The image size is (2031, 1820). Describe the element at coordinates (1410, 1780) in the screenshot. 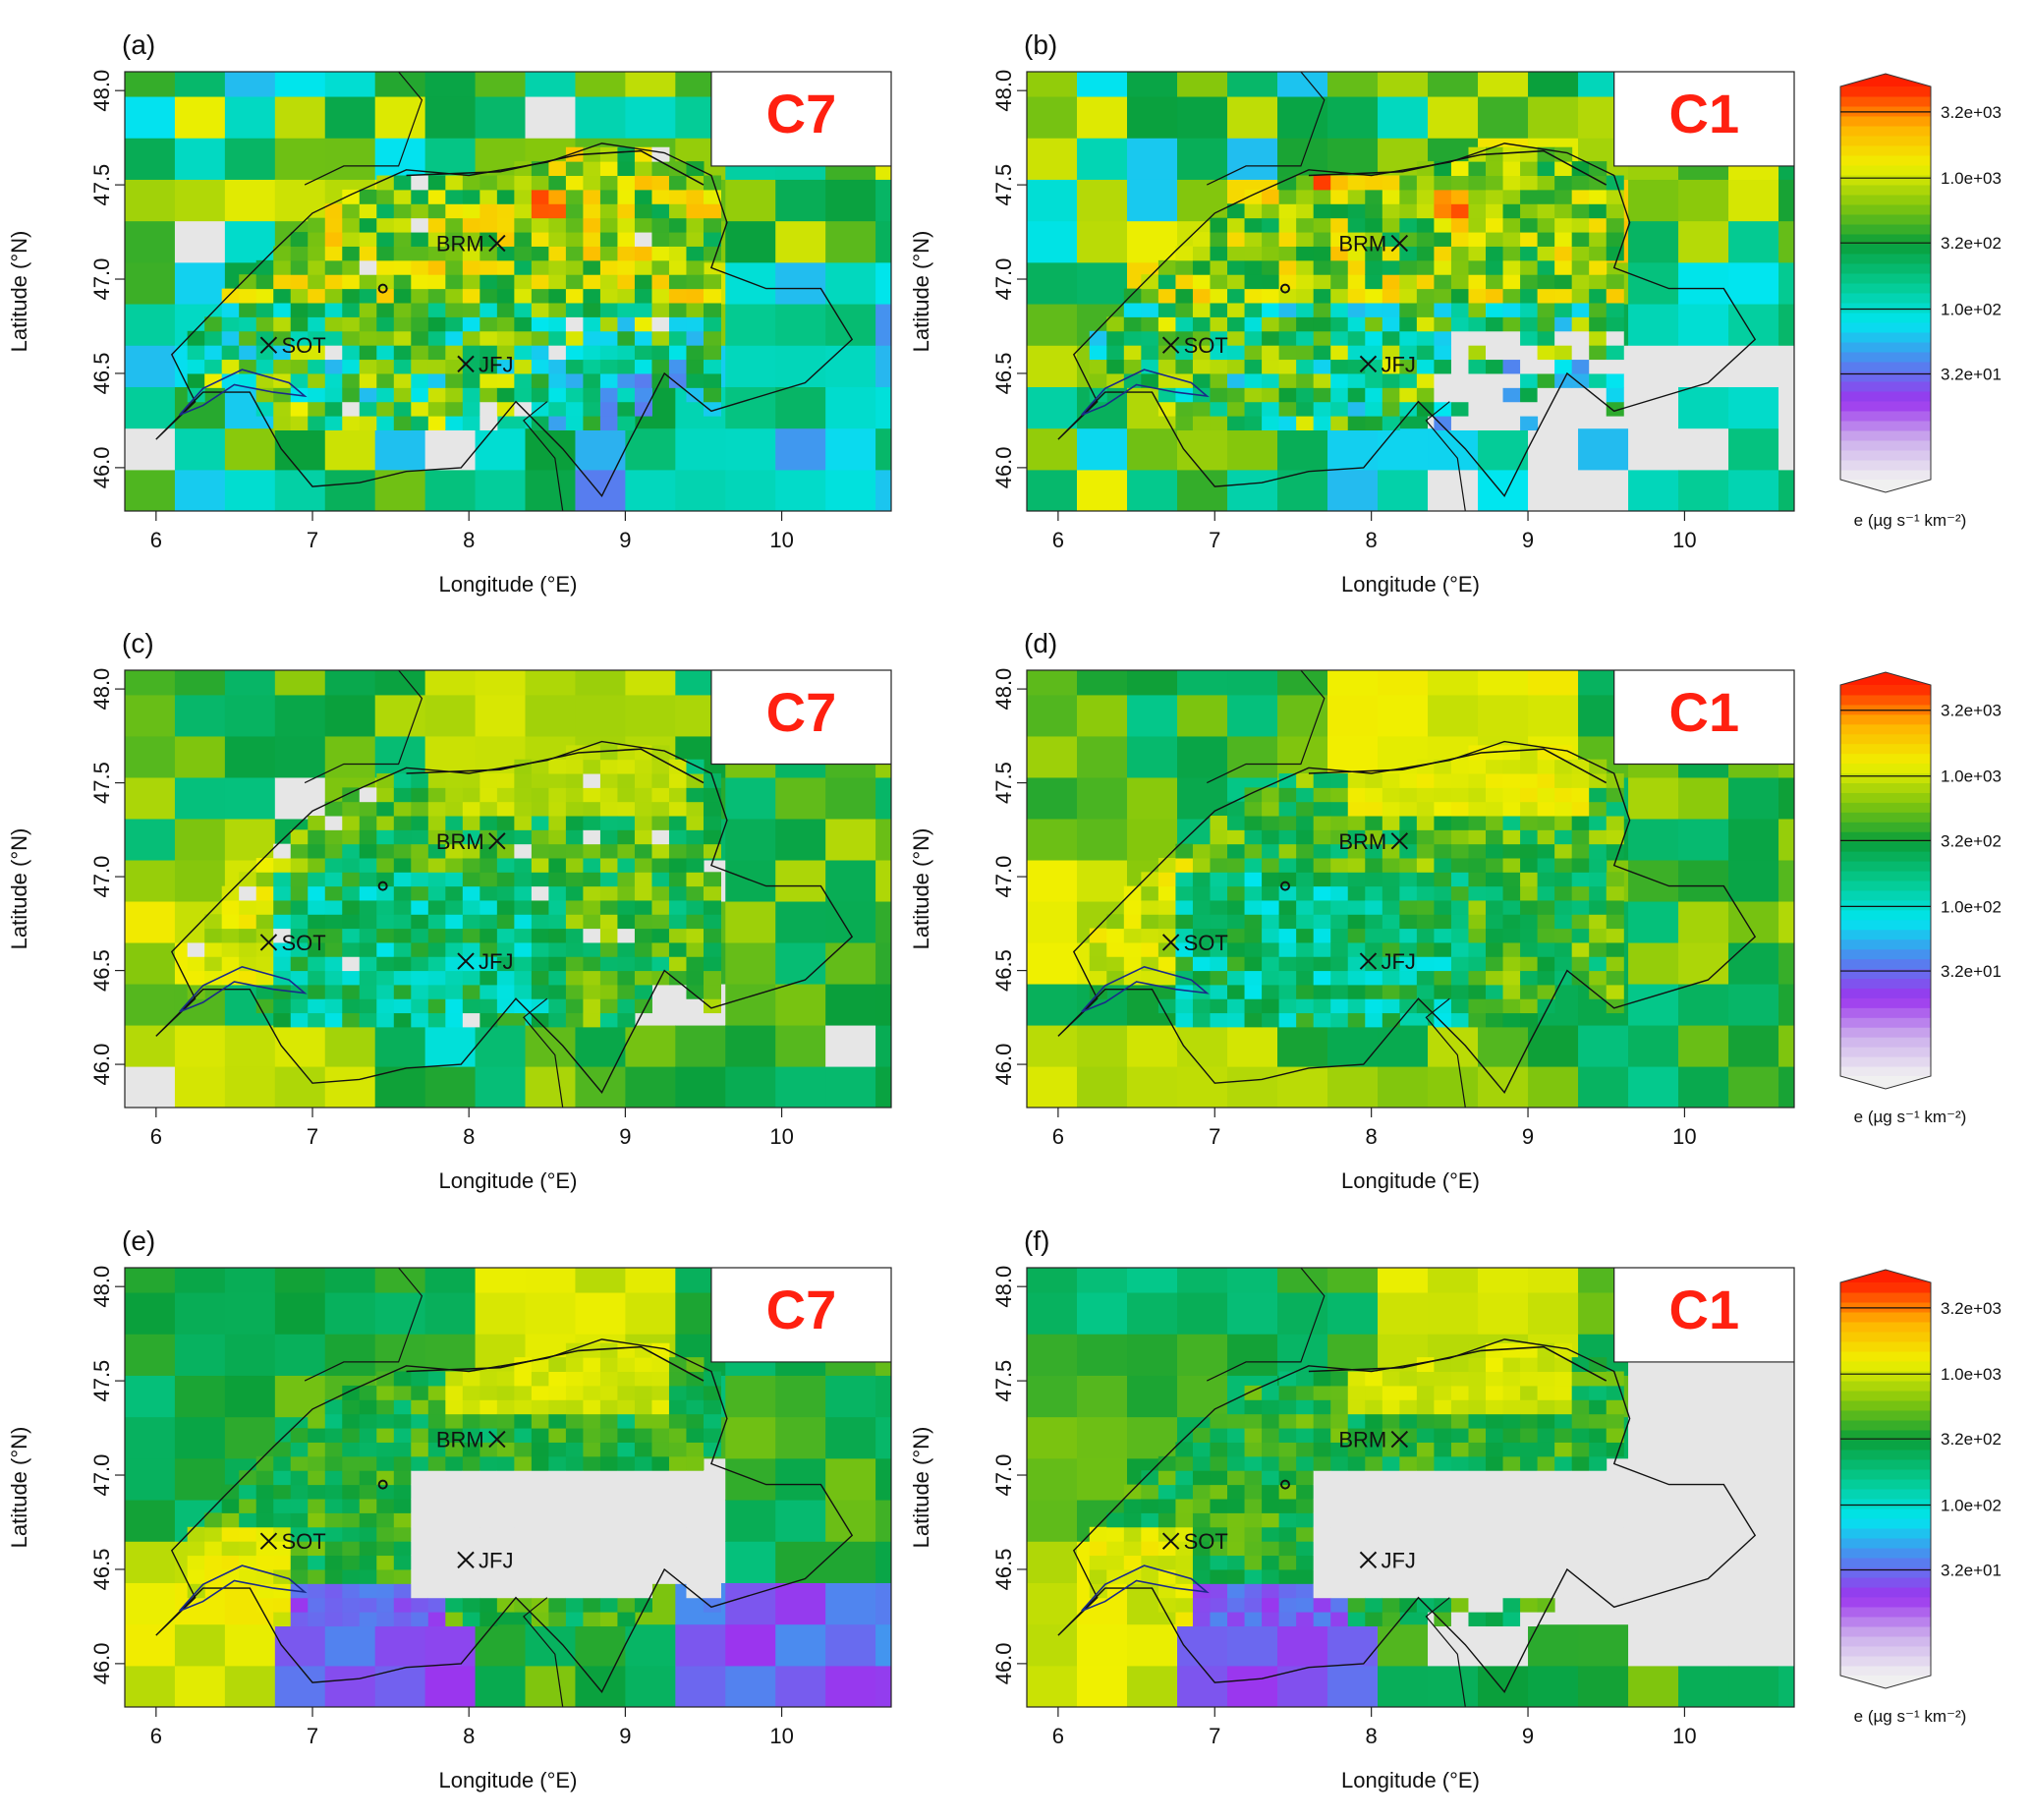

I see `x-axis-label: Longitude (°E)` at that location.